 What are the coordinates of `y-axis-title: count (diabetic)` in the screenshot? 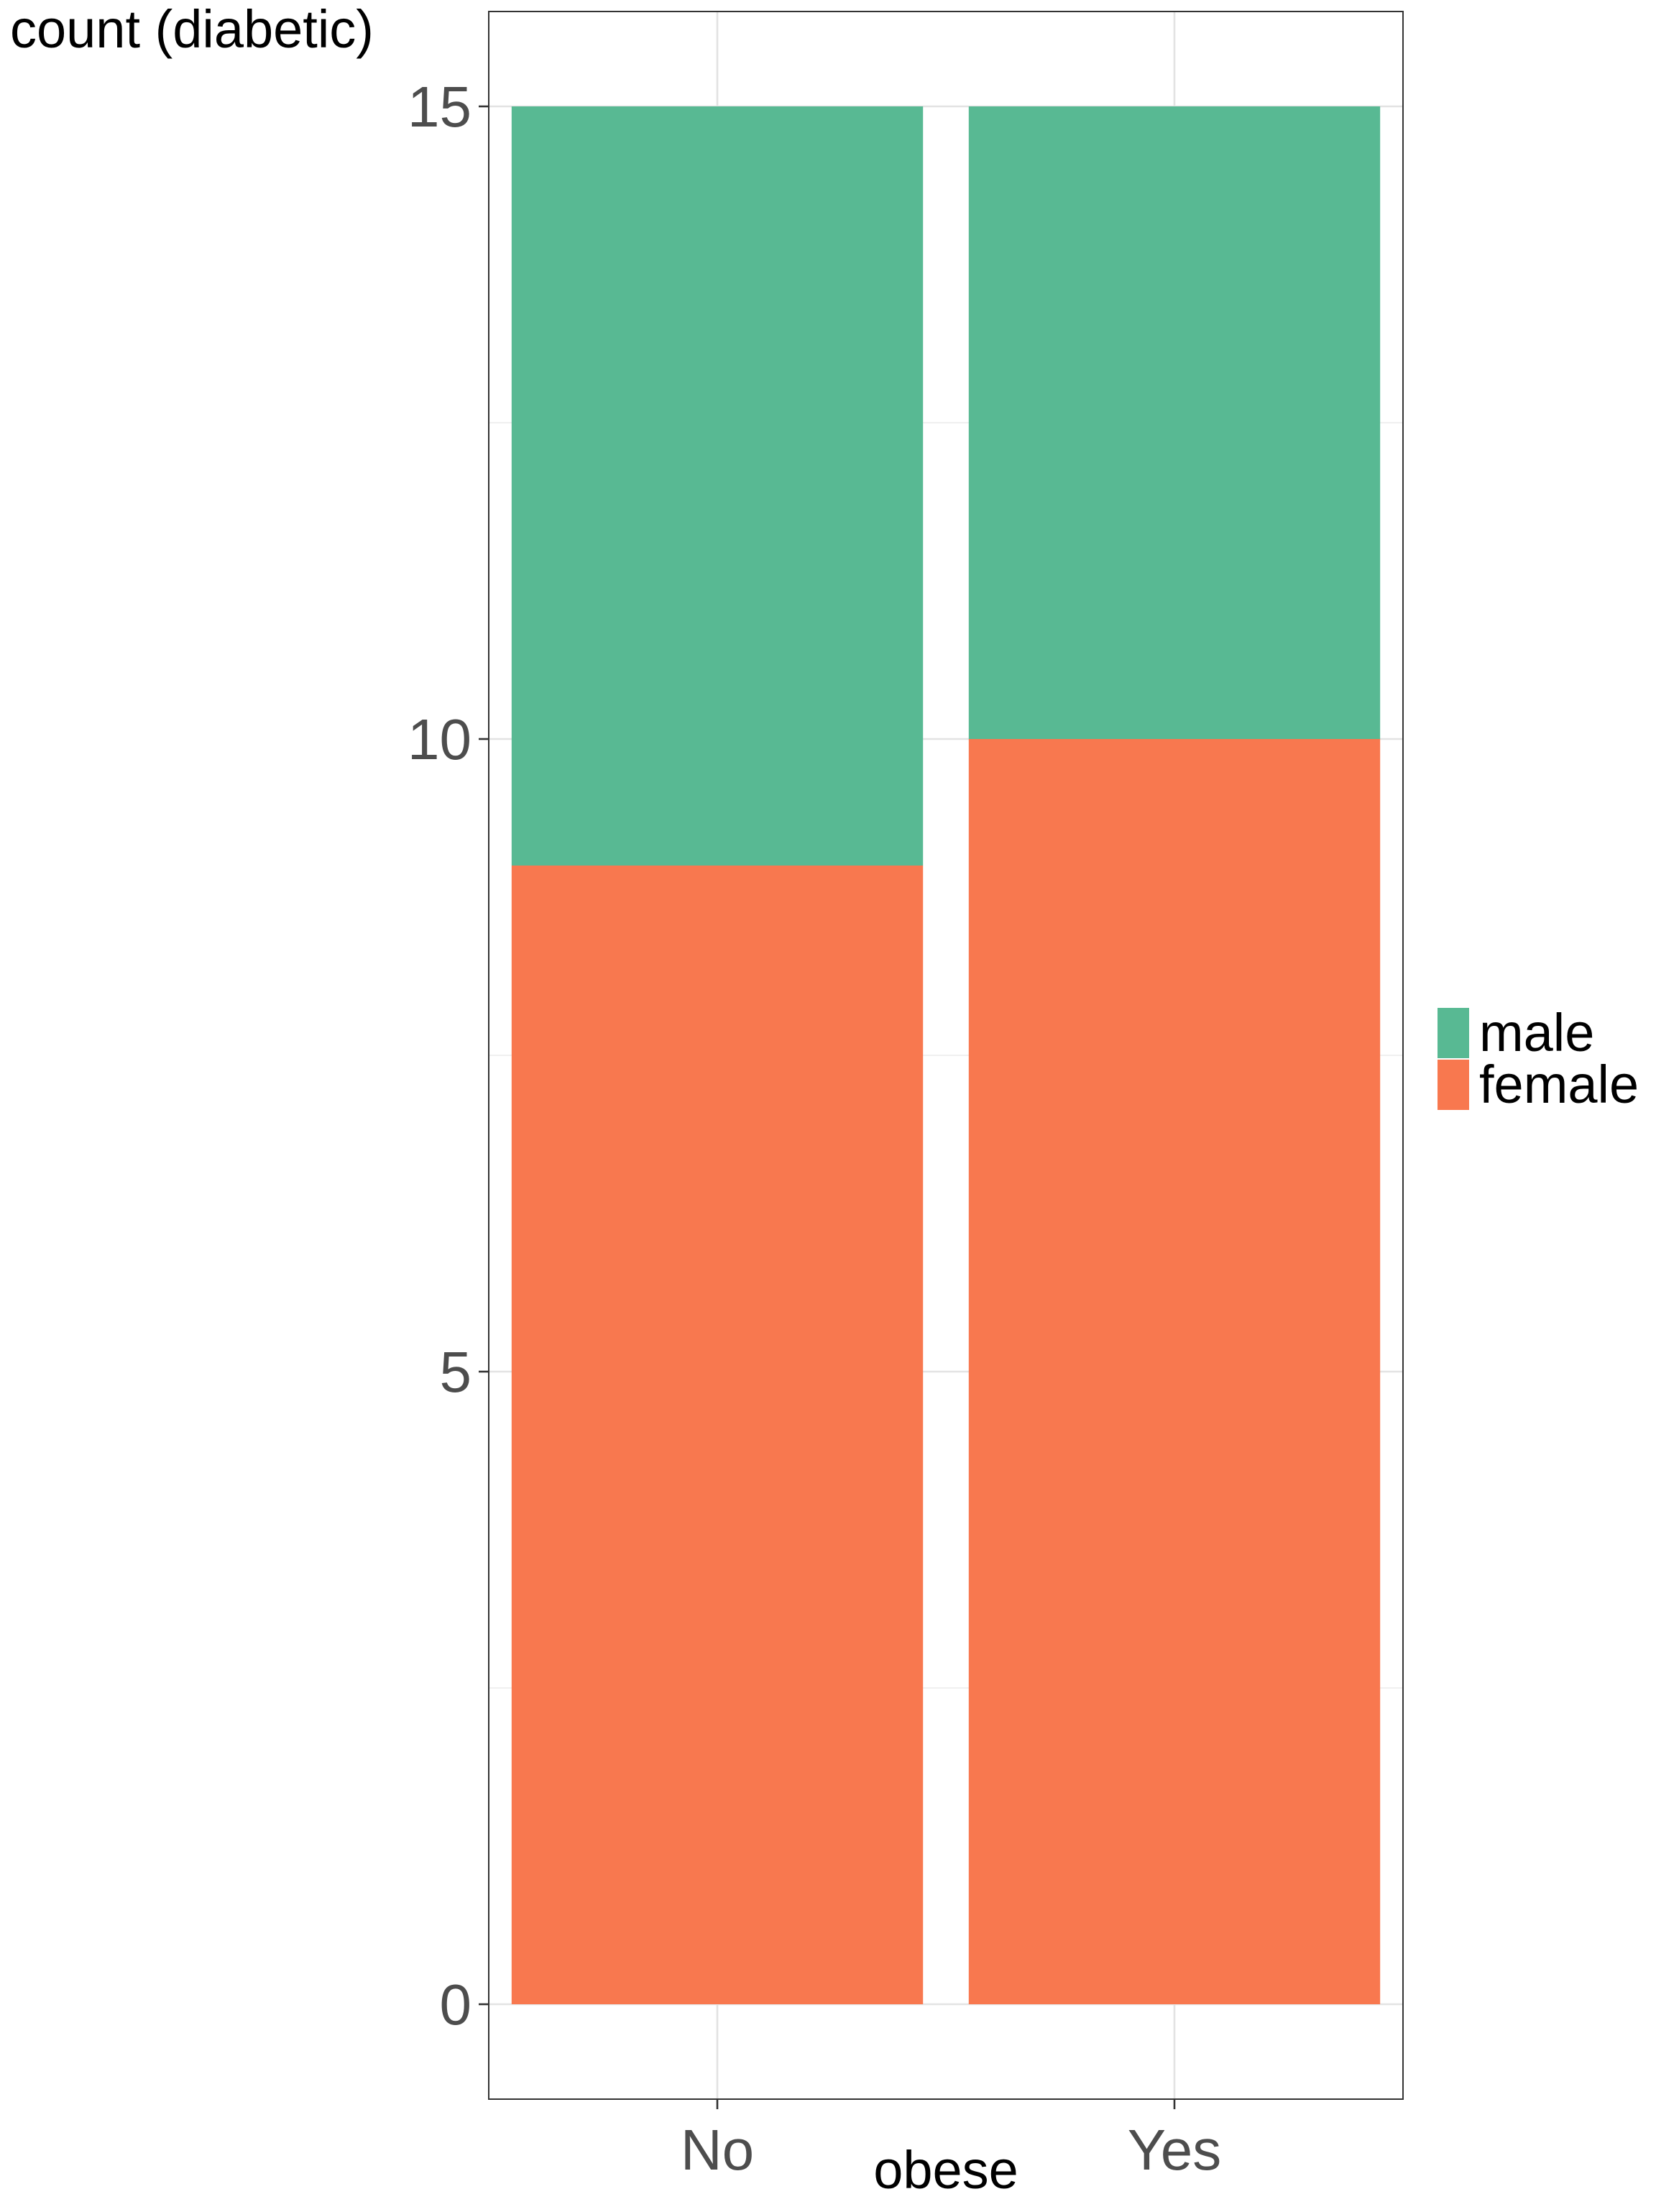 It's located at (192, 29).